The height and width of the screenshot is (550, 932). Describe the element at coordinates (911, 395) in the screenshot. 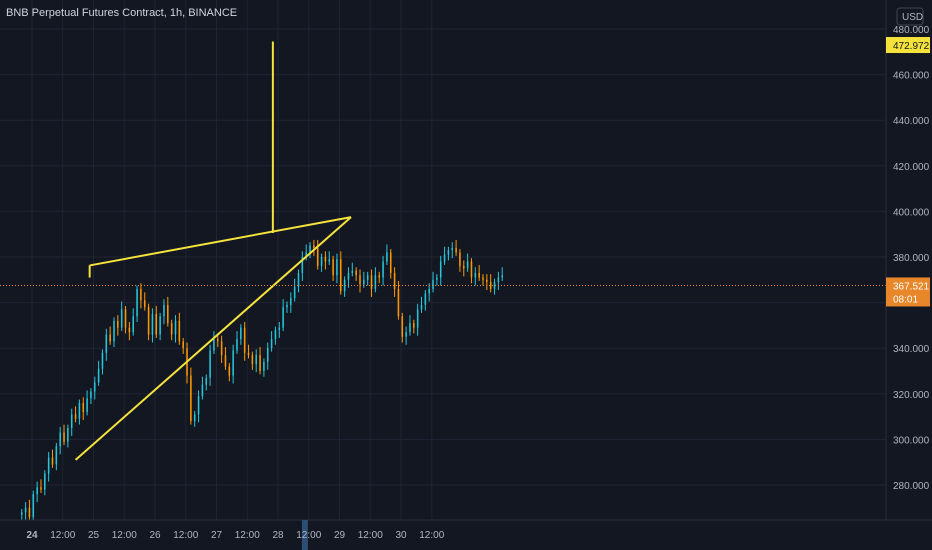

I see `price-tick-label: 320.000` at that location.